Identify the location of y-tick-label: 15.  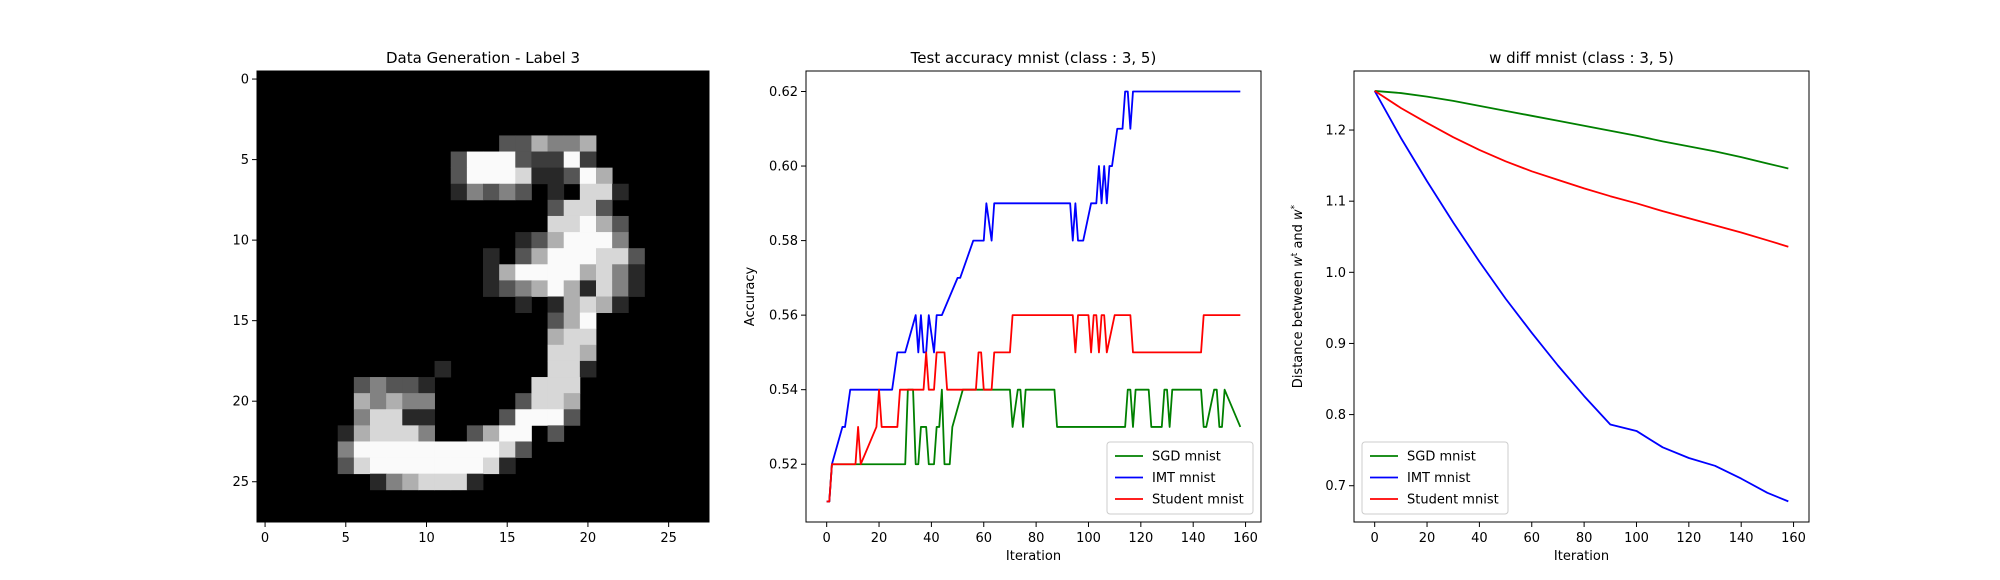
(240, 321).